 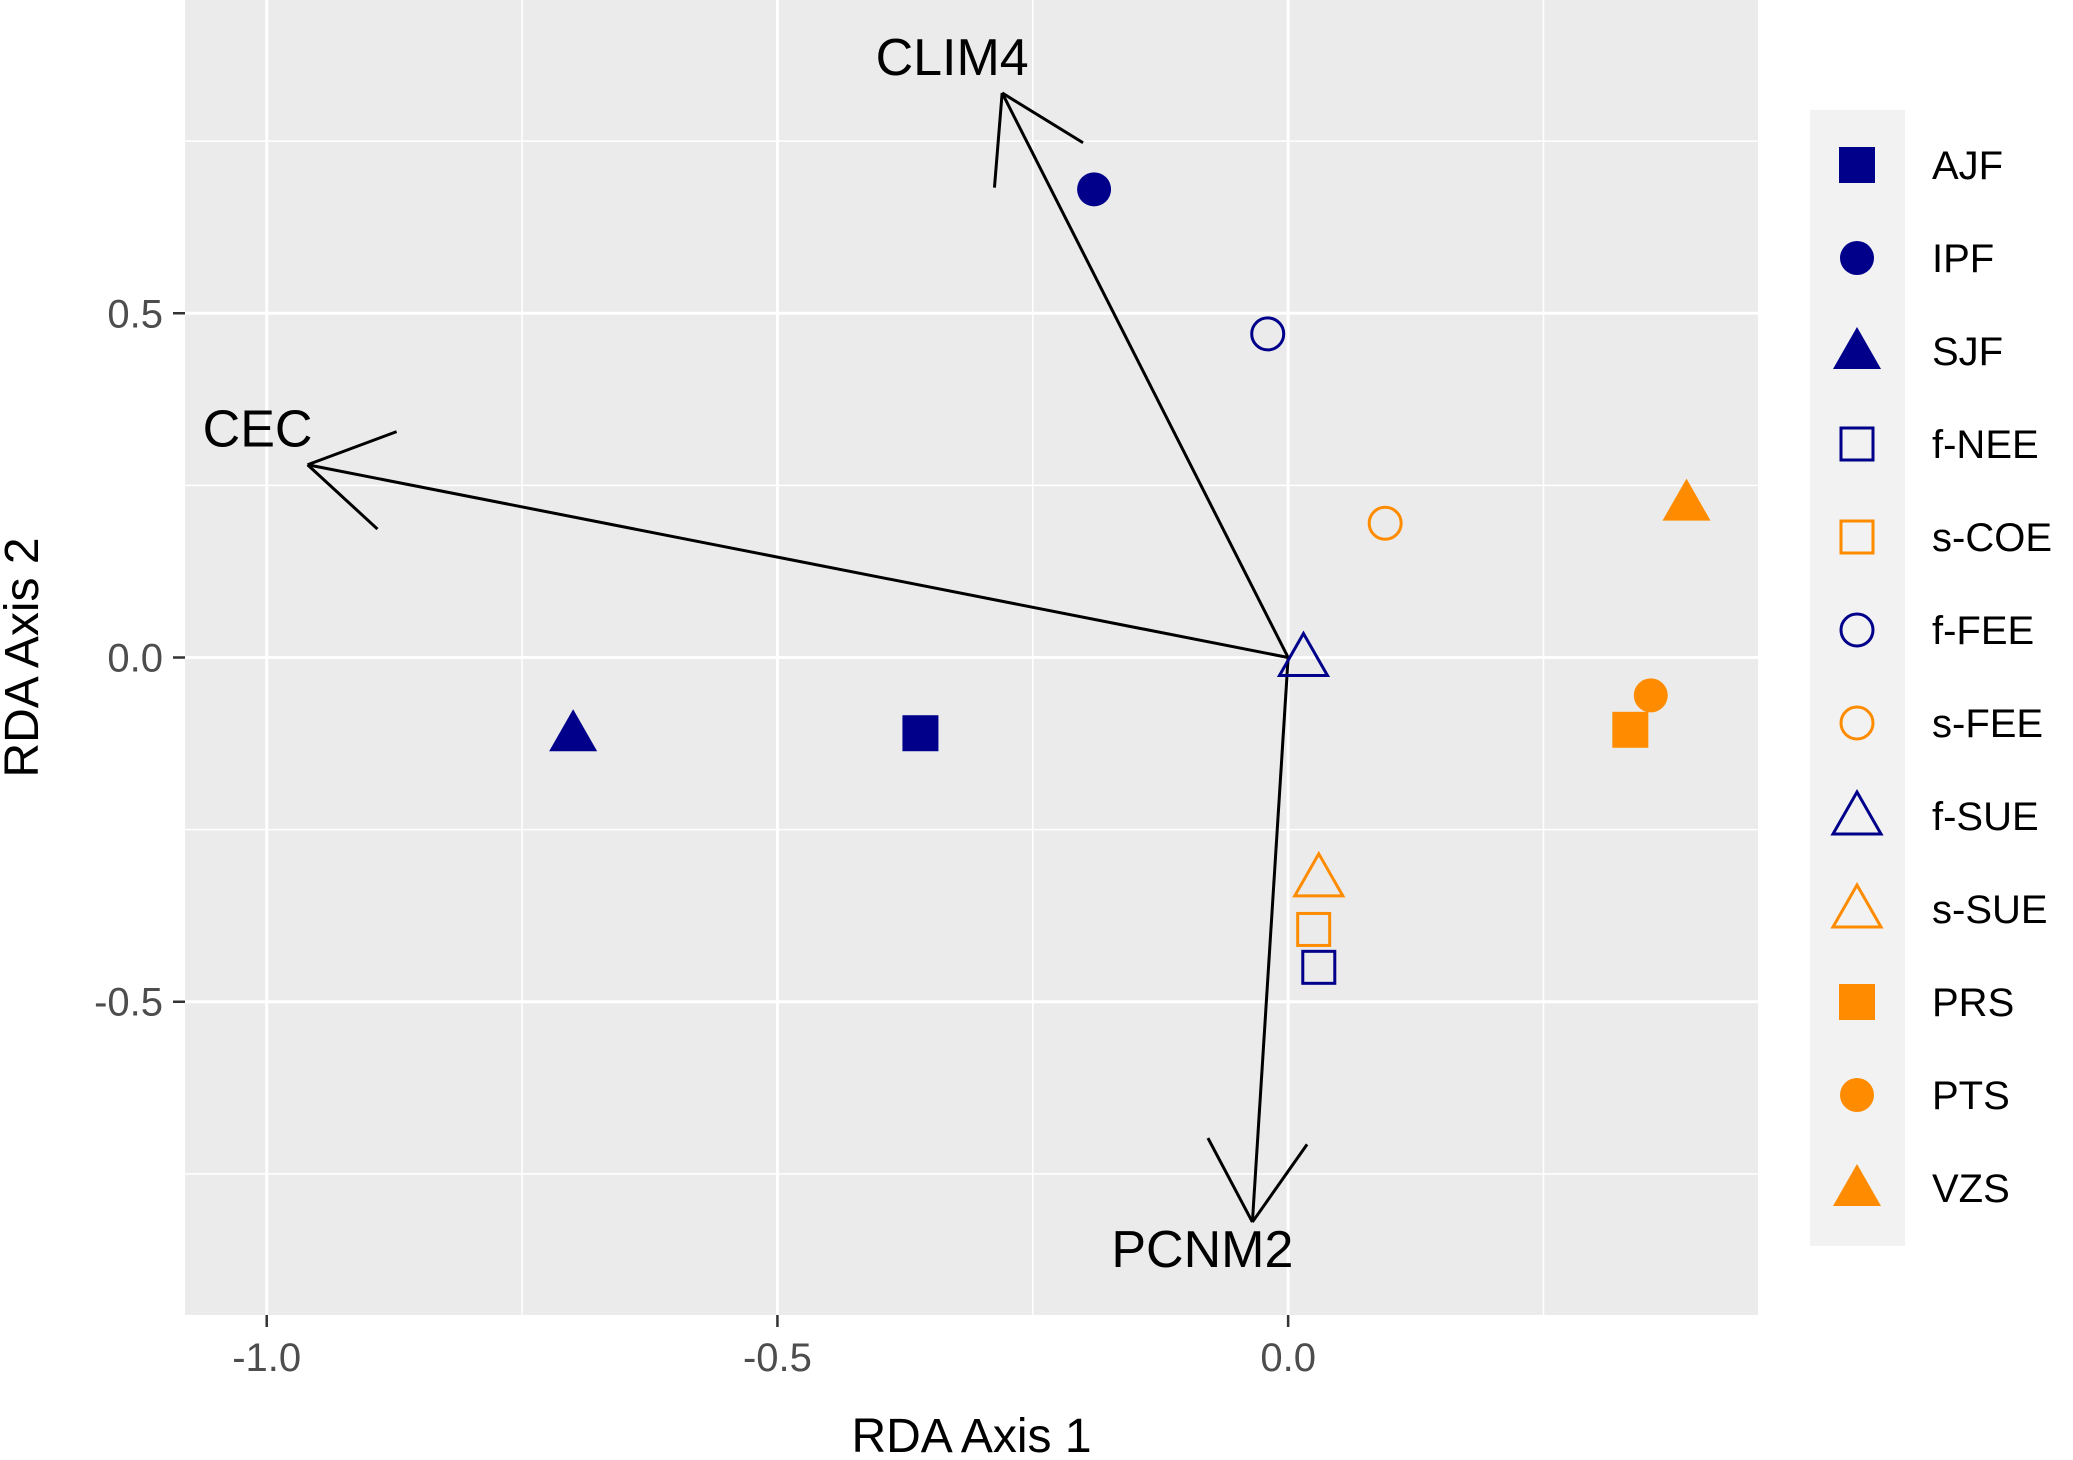 I want to click on legend-key-prs, so click(x=1857, y=1002).